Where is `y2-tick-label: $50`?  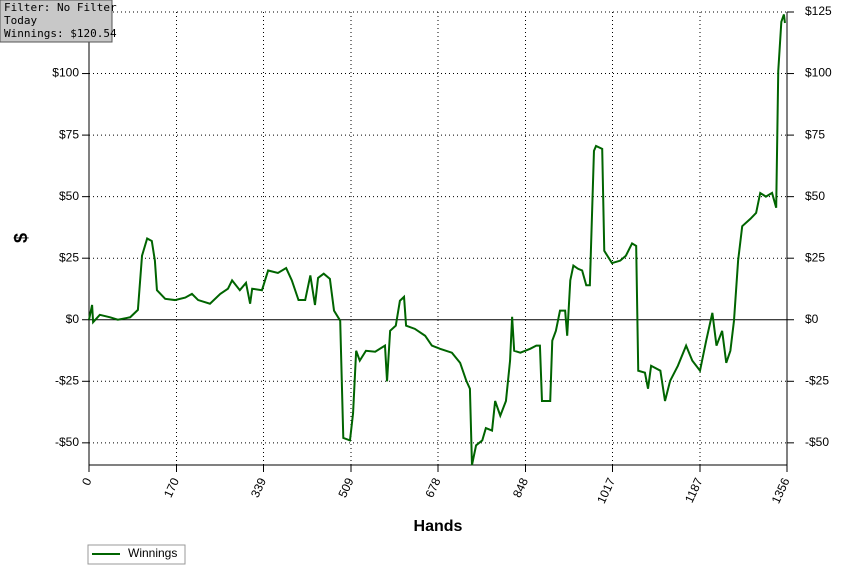
y2-tick-label: $50 is located at coordinates (815, 196).